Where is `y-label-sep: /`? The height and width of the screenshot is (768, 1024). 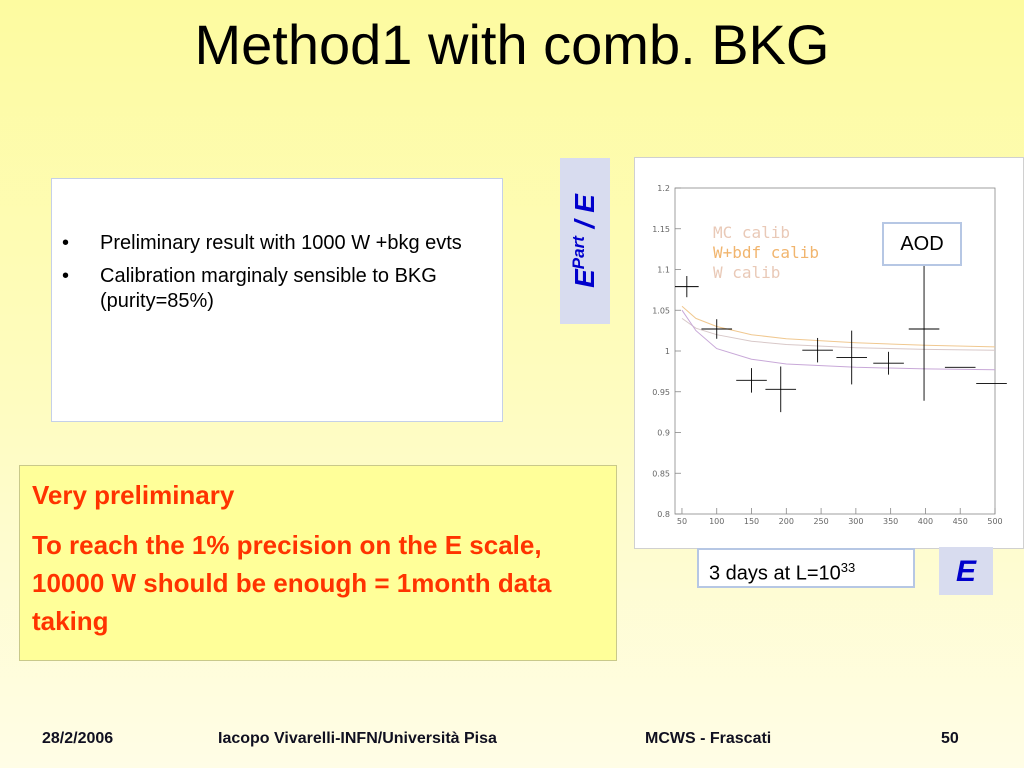 y-label-sep: / is located at coordinates (585, 224).